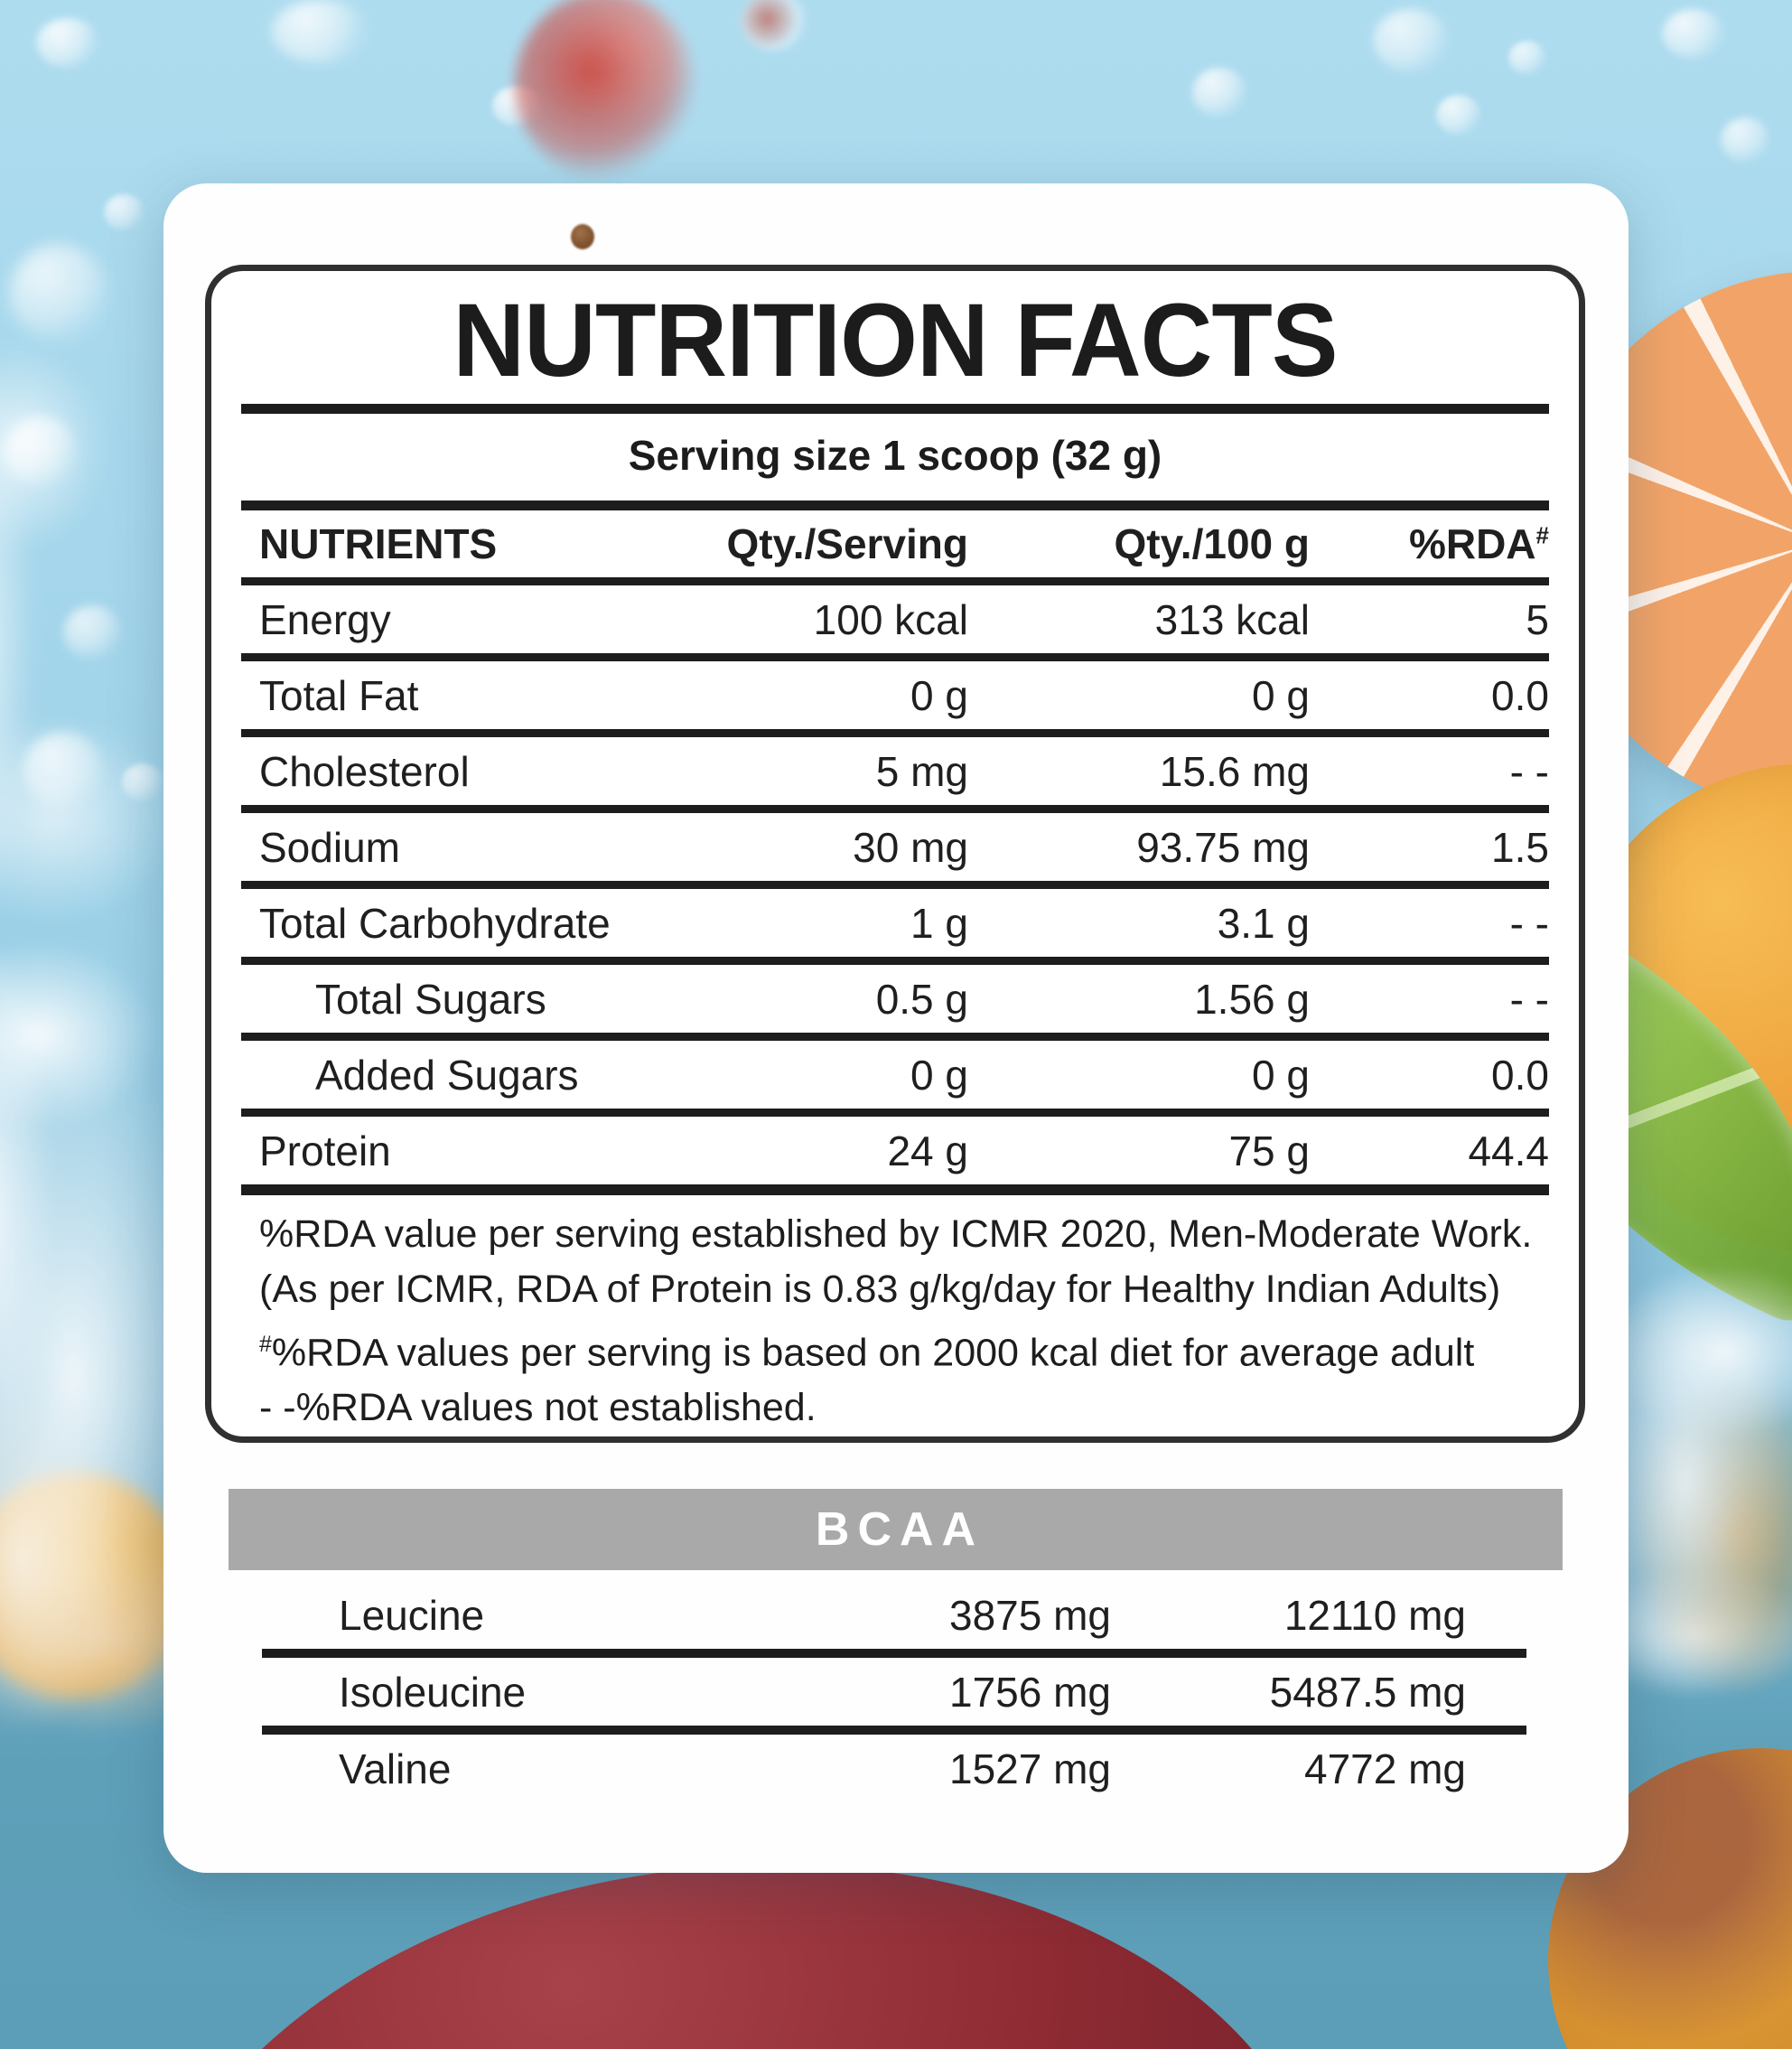 Image resolution: width=1792 pixels, height=2049 pixels. I want to click on column-header-rda: %RDA#, so click(1478, 543).